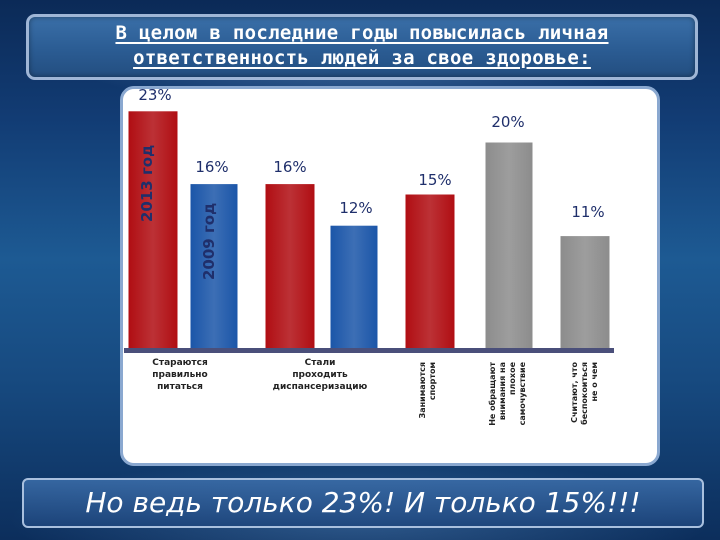 The width and height of the screenshot is (720, 540). Describe the element at coordinates (507, 122) in the screenshot. I see `bar-value-label-6: 20%` at that location.